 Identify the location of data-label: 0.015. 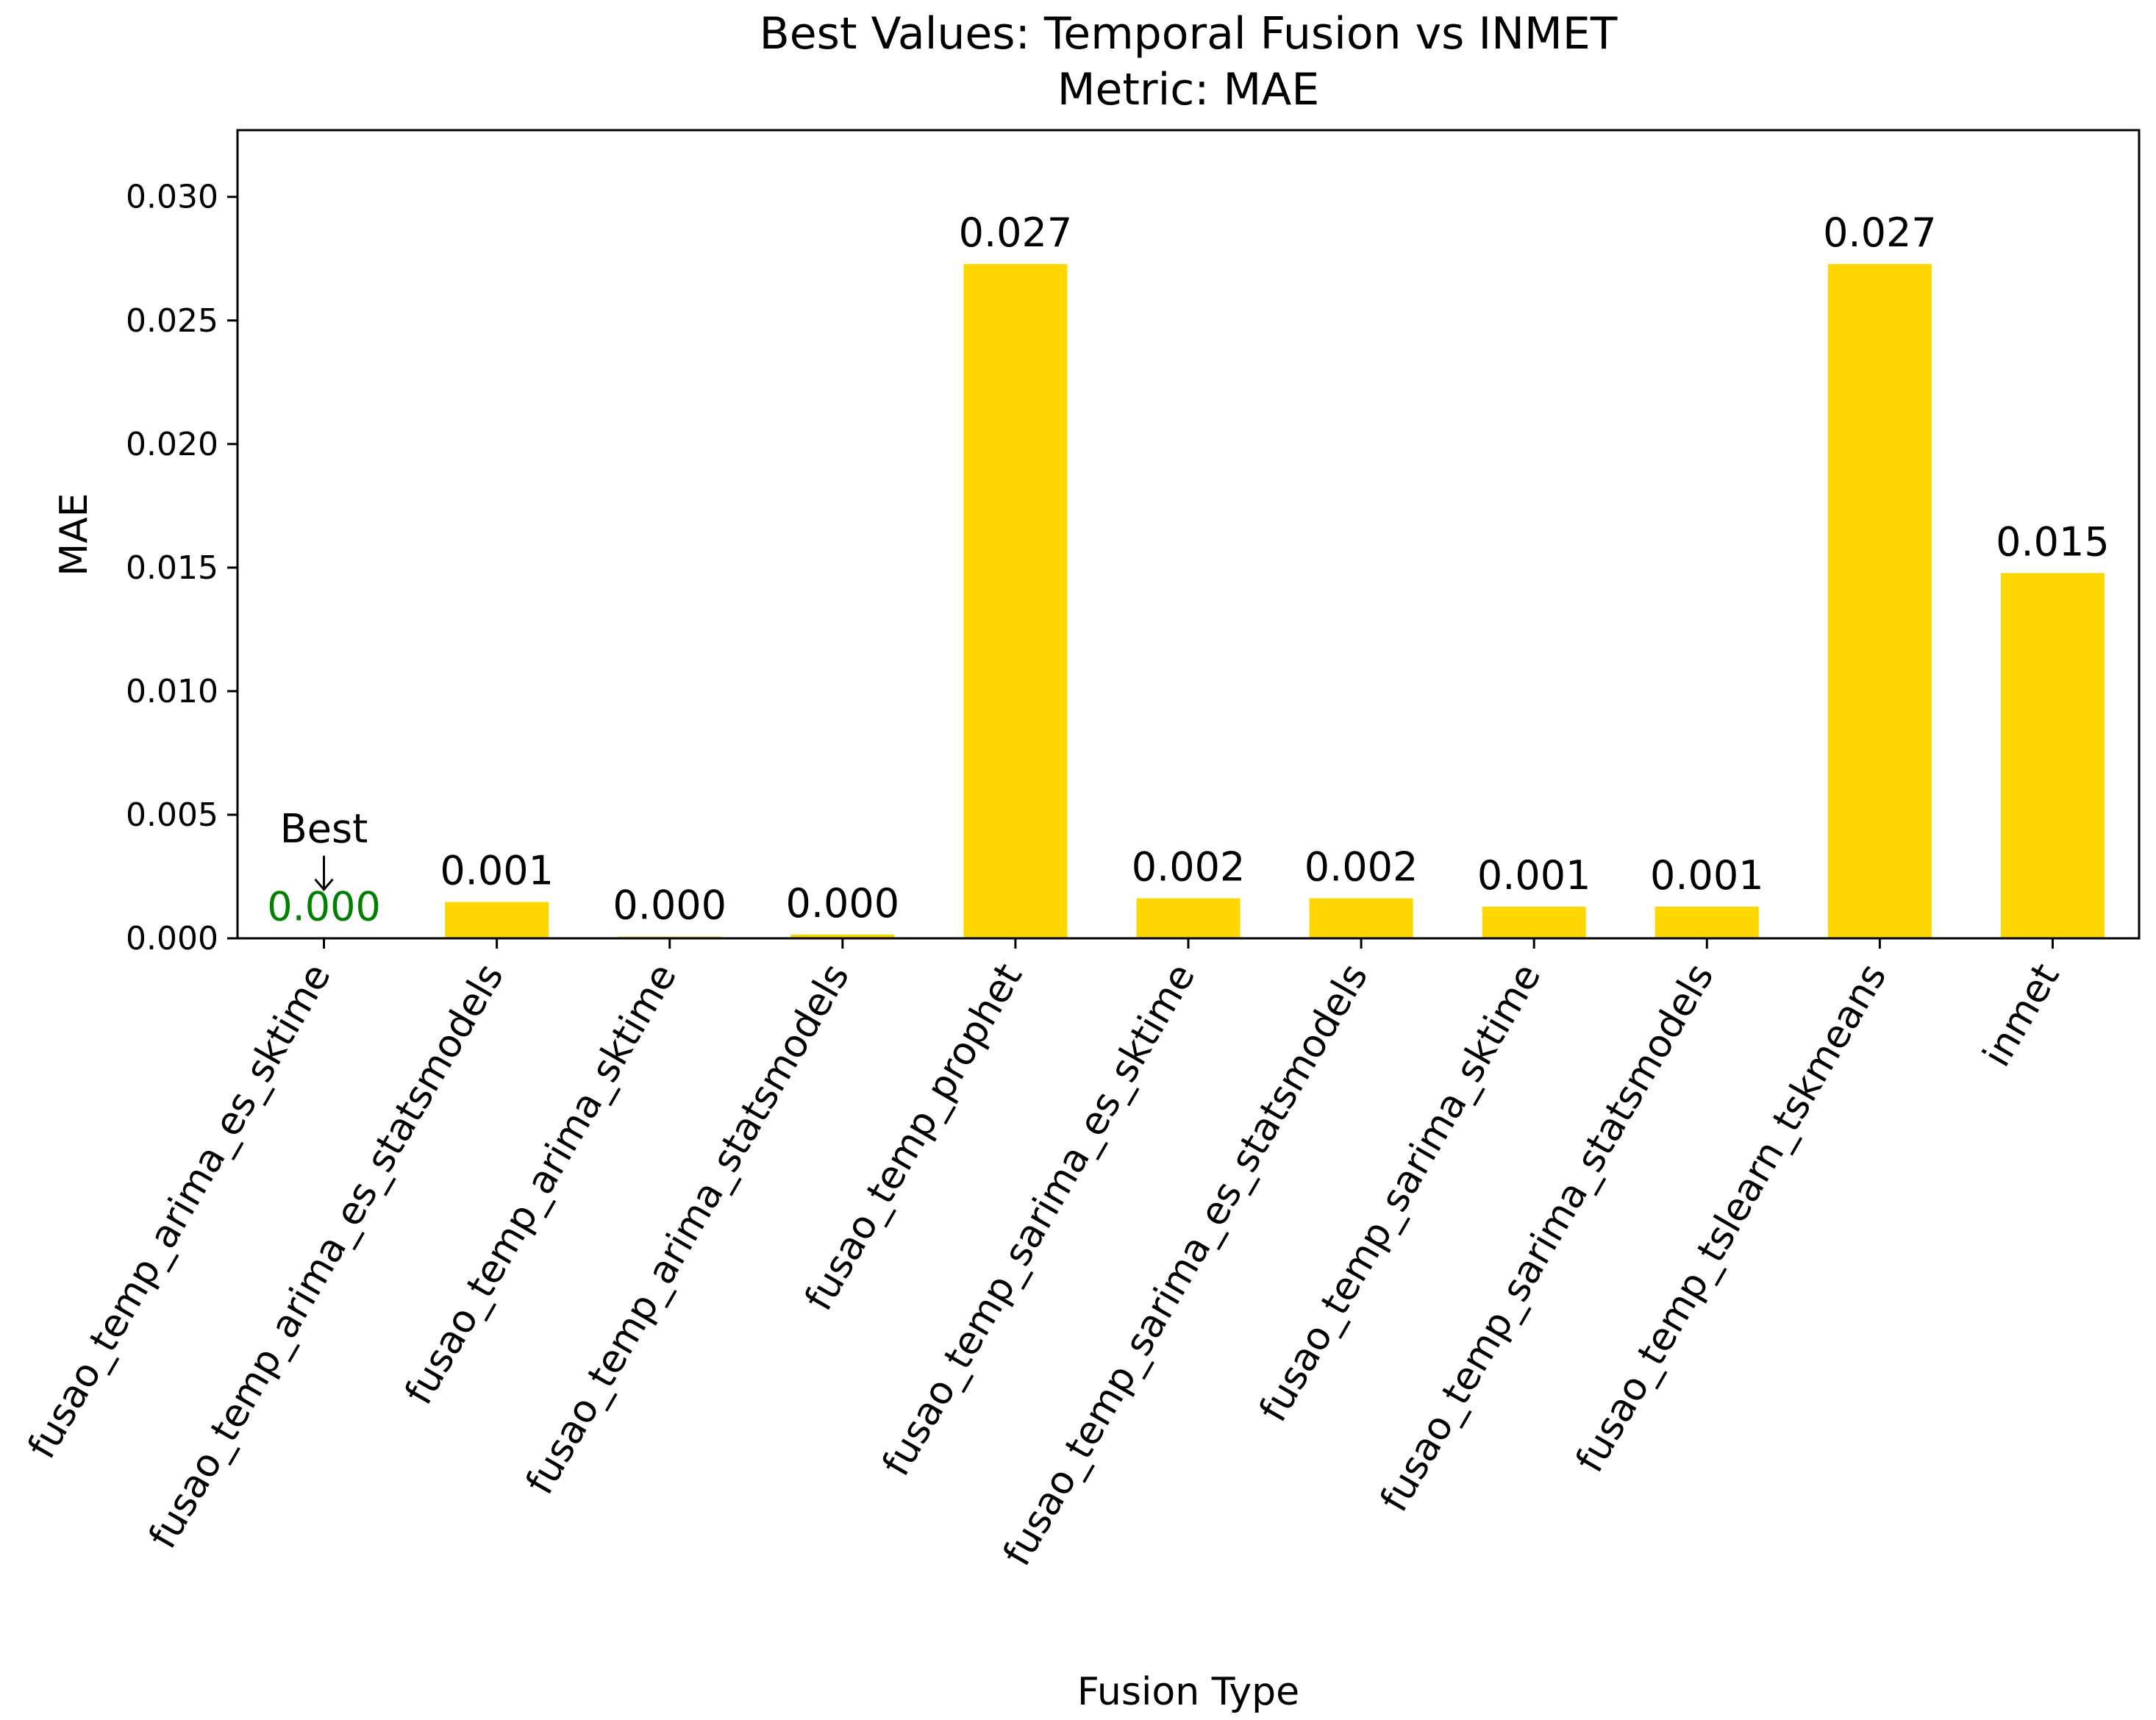
(2053, 541).